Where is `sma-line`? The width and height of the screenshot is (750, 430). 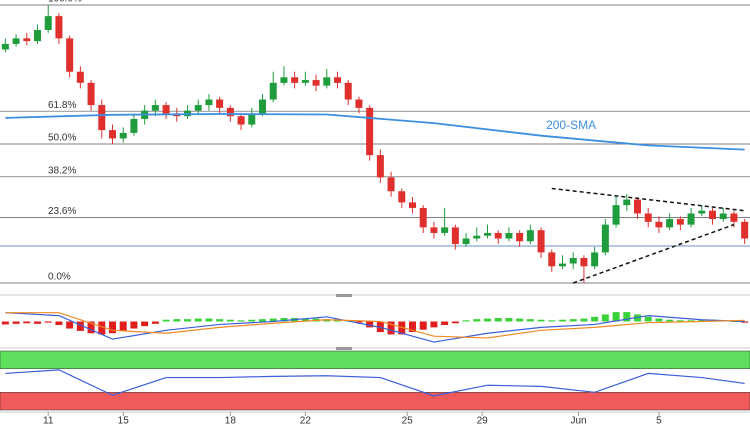 sma-line is located at coordinates (375, 132).